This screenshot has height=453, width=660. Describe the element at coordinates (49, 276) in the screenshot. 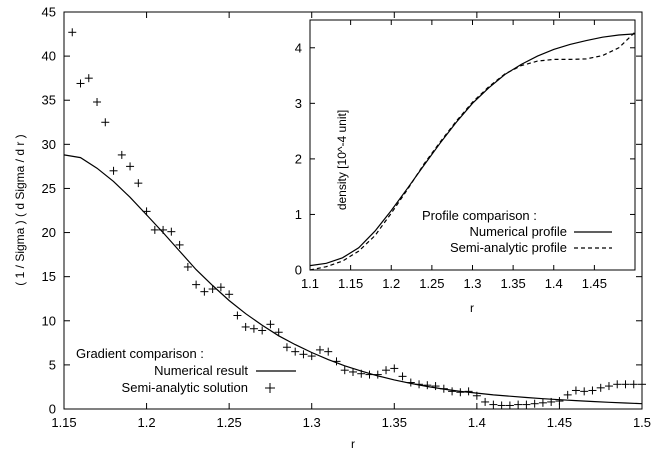

I see `main-y-tick-label: 15` at that location.